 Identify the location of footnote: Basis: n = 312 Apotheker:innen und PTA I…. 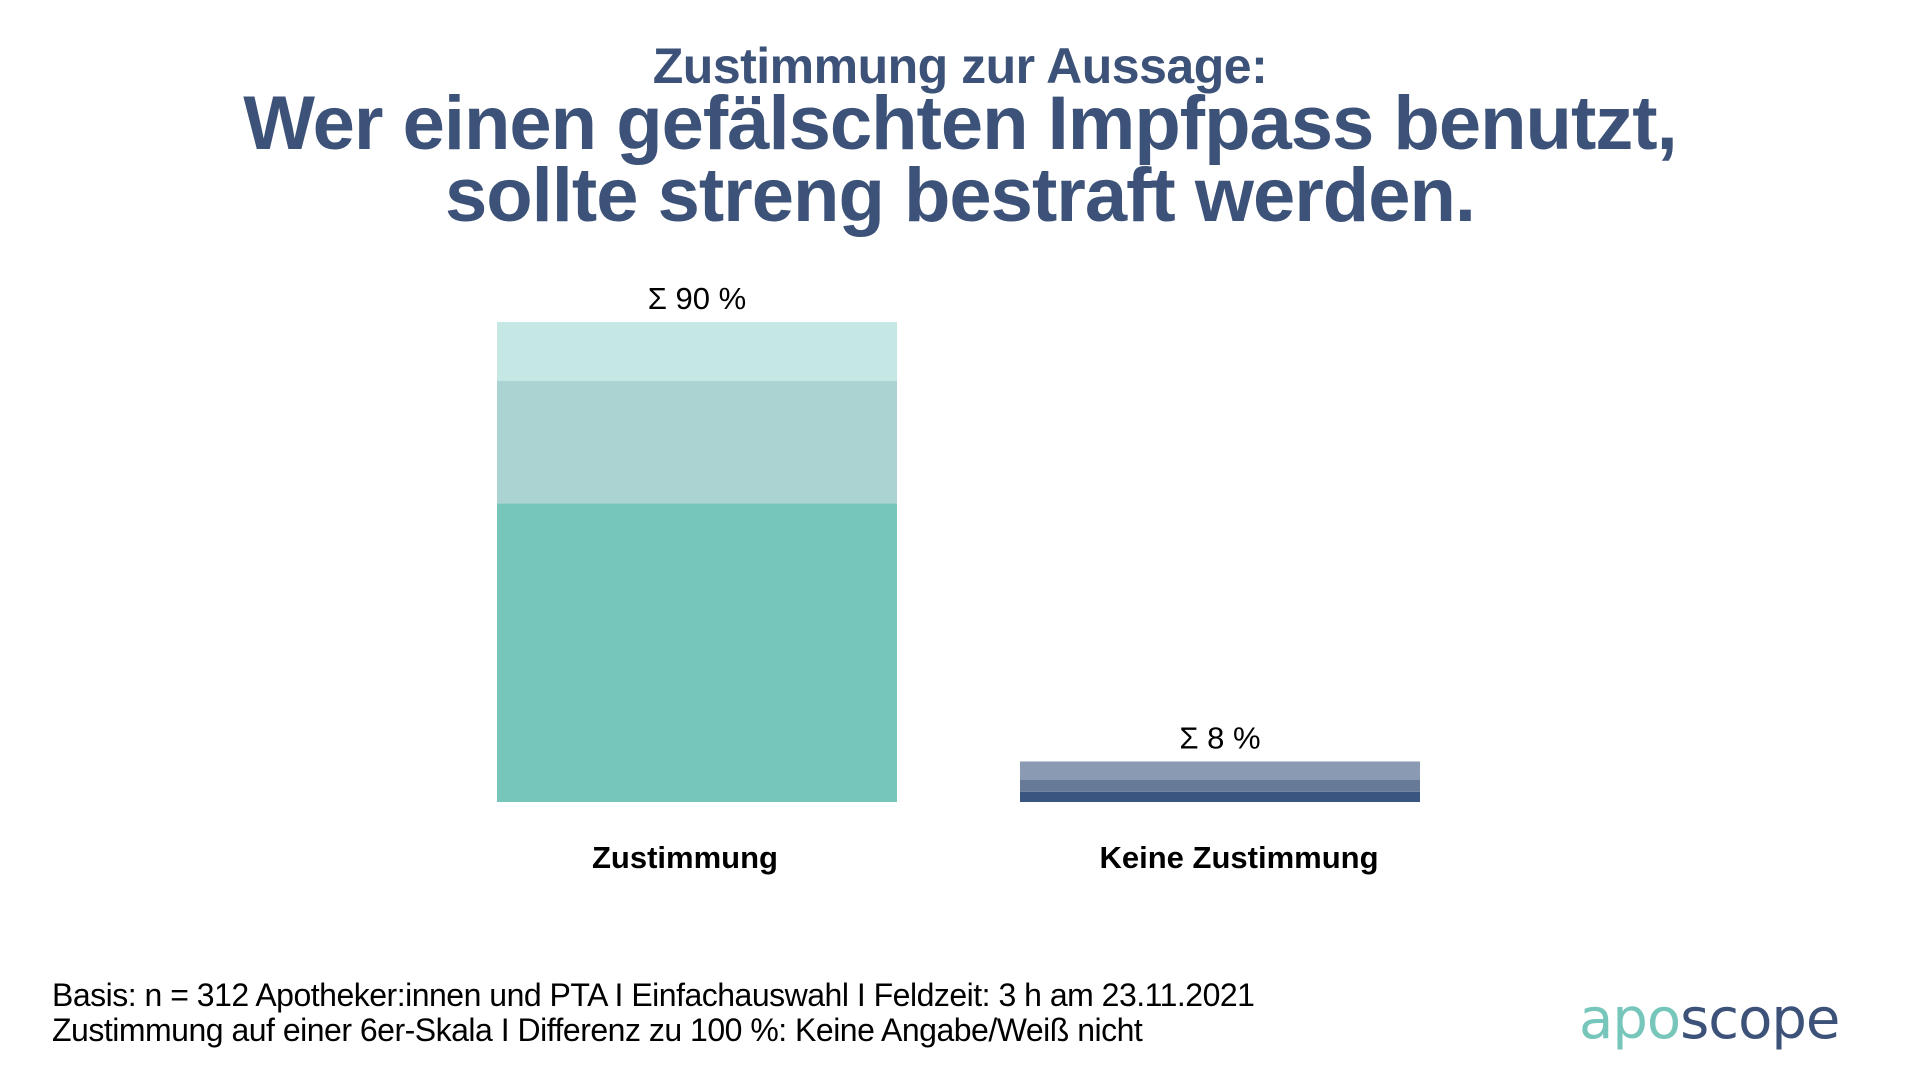
(653, 1012).